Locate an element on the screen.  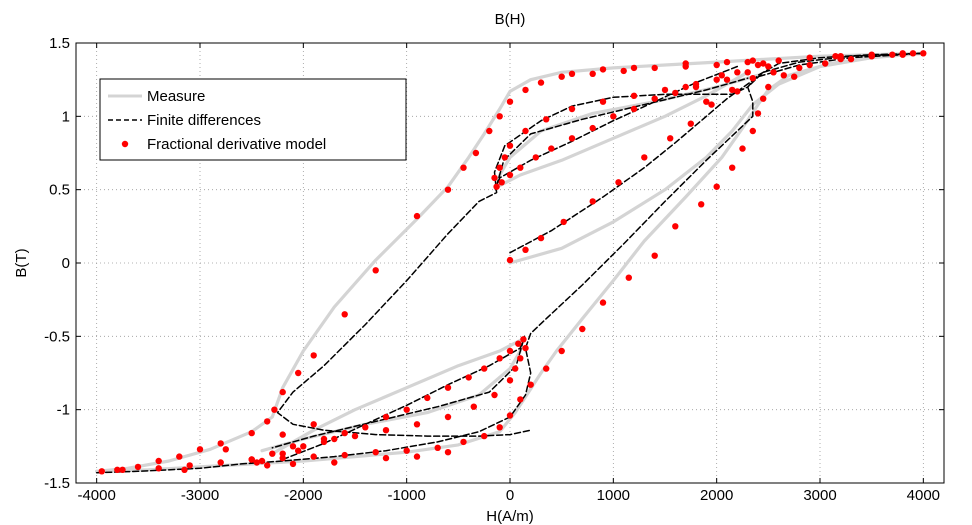
y-tick-label: -0.5 is located at coordinates (57, 336).